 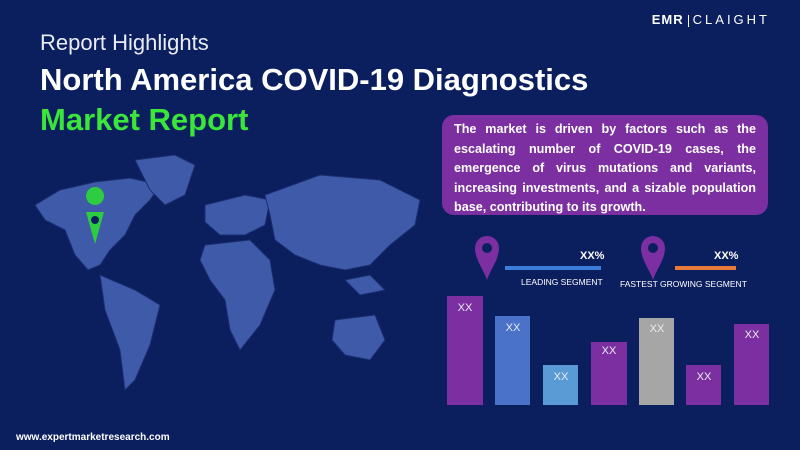 What do you see at coordinates (731, 19) in the screenshot?
I see `logo-right: CLAIGHT` at bounding box center [731, 19].